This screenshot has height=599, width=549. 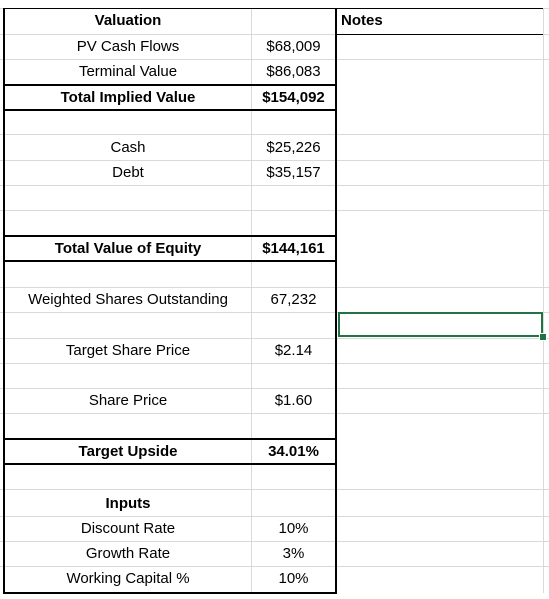 What do you see at coordinates (128, 400) in the screenshot?
I see `share-price-label: Share Price` at bounding box center [128, 400].